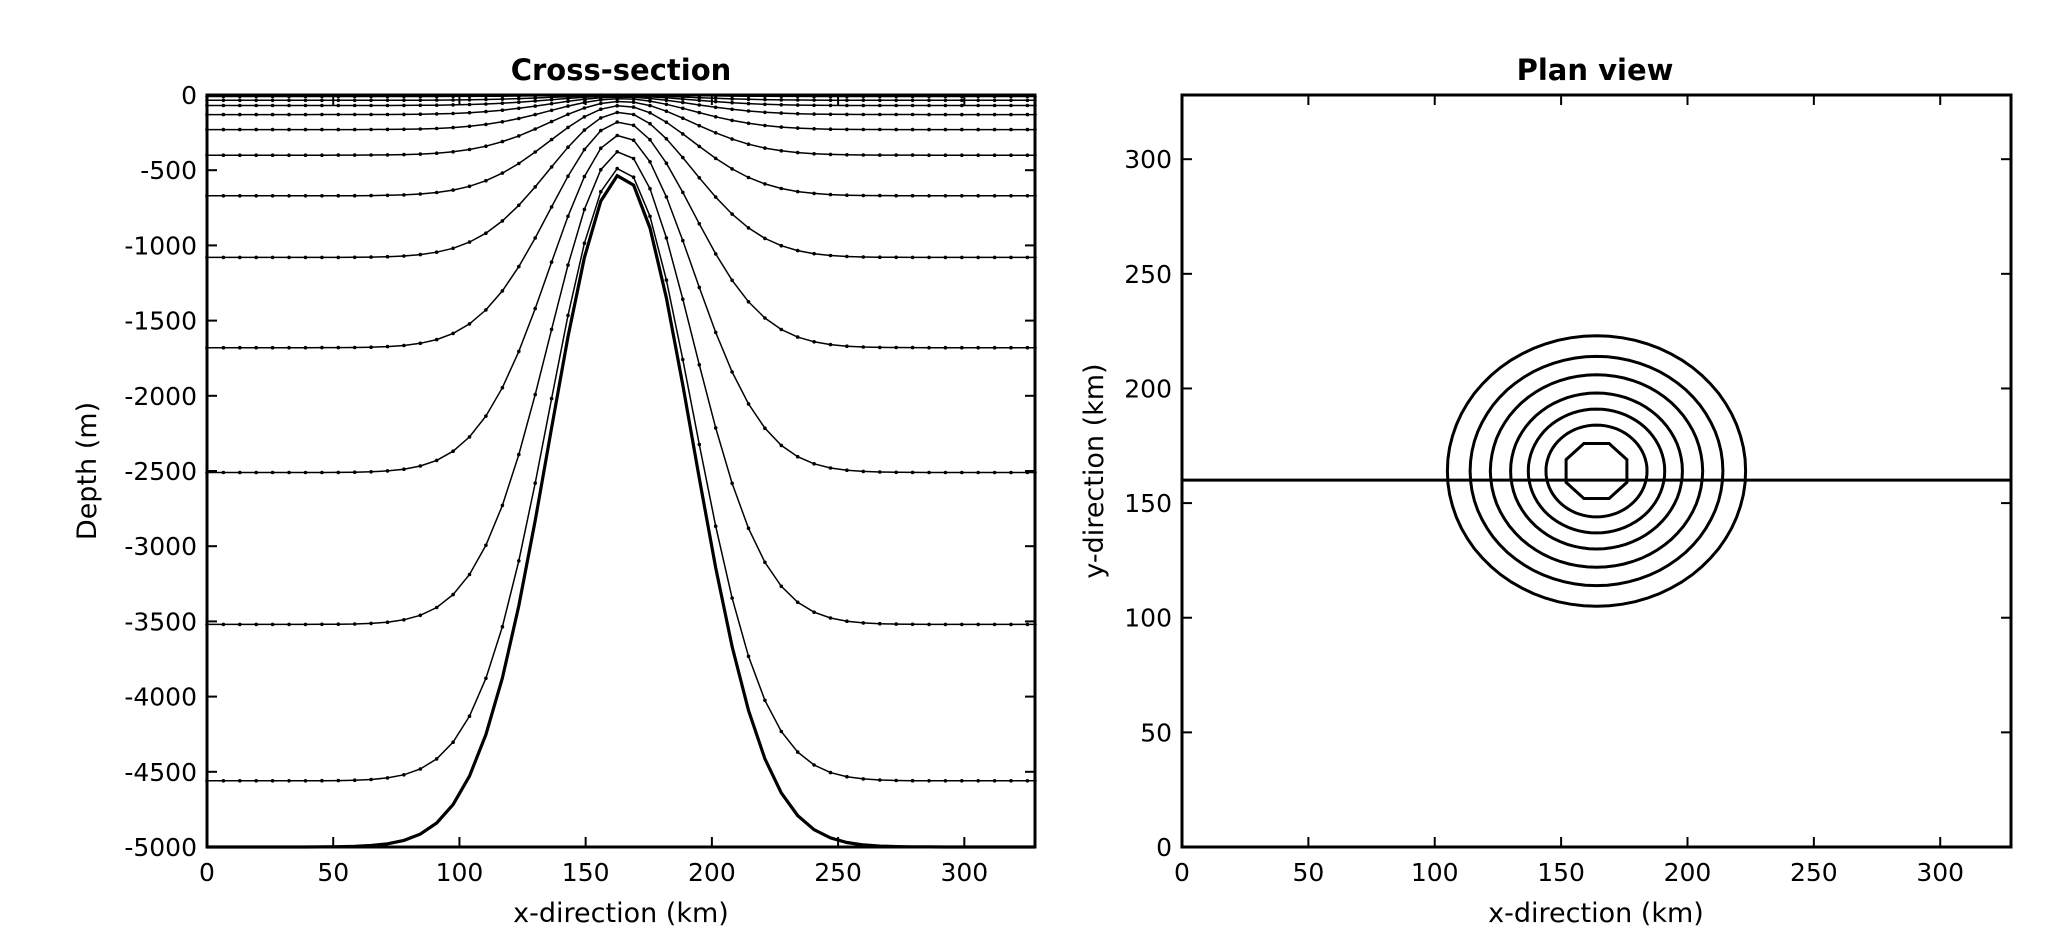  Describe the element at coordinates (160, 621) in the screenshot. I see `cross-section-ytick-label: -3500` at that location.